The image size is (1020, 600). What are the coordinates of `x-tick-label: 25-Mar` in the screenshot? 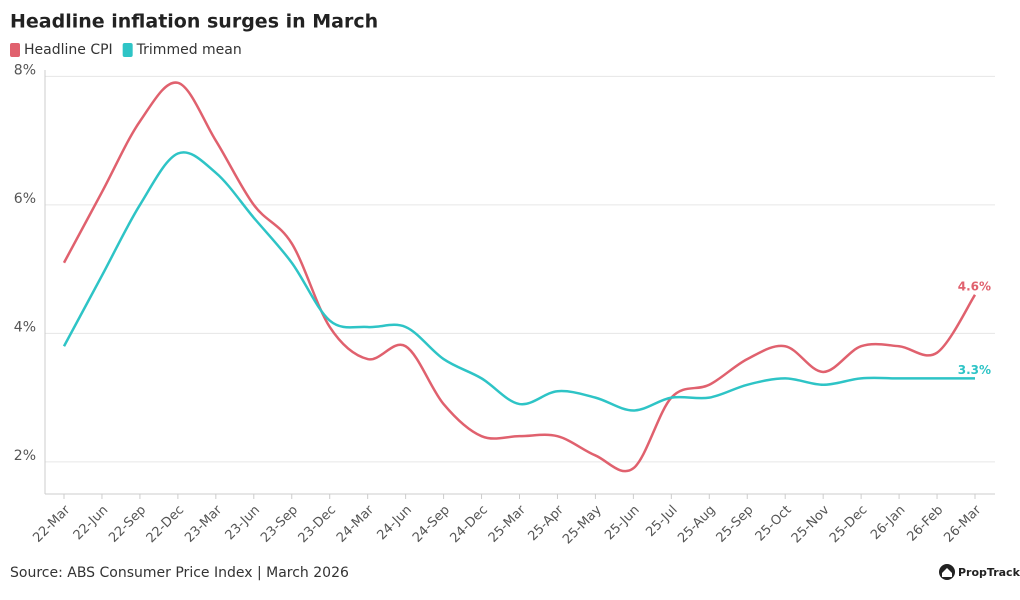 It's located at (507, 523).